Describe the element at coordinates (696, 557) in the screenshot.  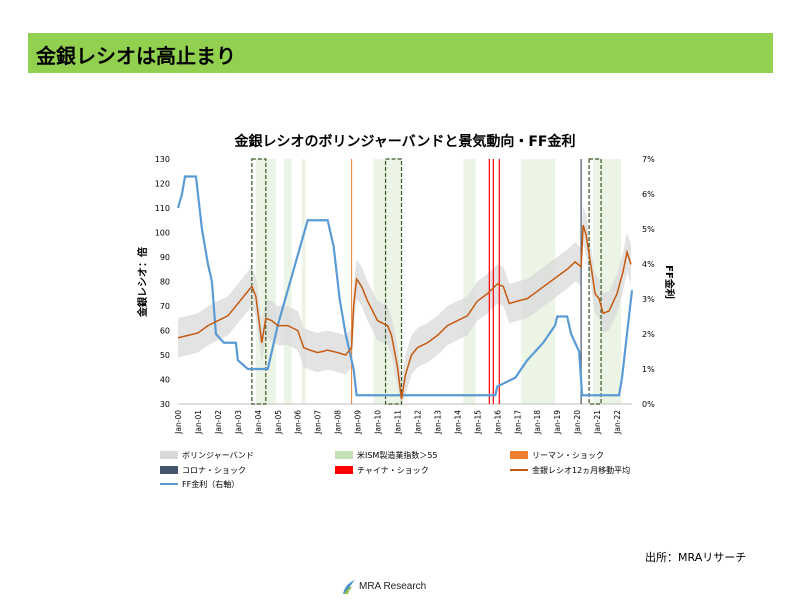
I see `source-note: 出所：MRAリサーチ` at that location.